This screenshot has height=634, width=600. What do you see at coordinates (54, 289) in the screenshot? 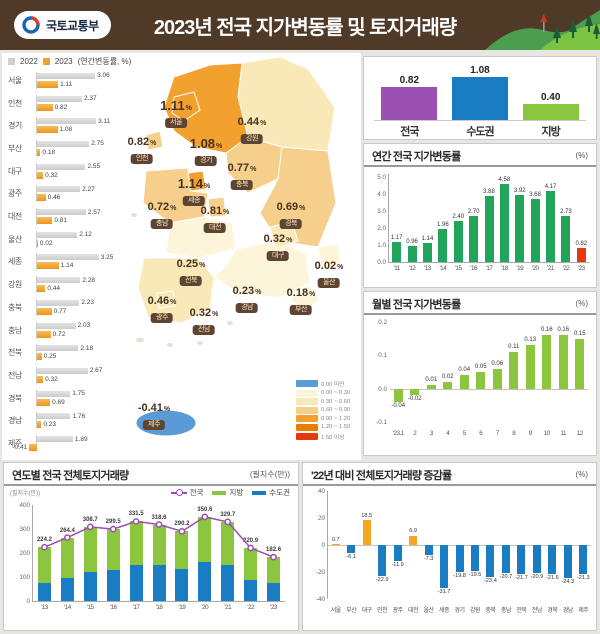
I see `value-2023: 0.44` at bounding box center [54, 289].